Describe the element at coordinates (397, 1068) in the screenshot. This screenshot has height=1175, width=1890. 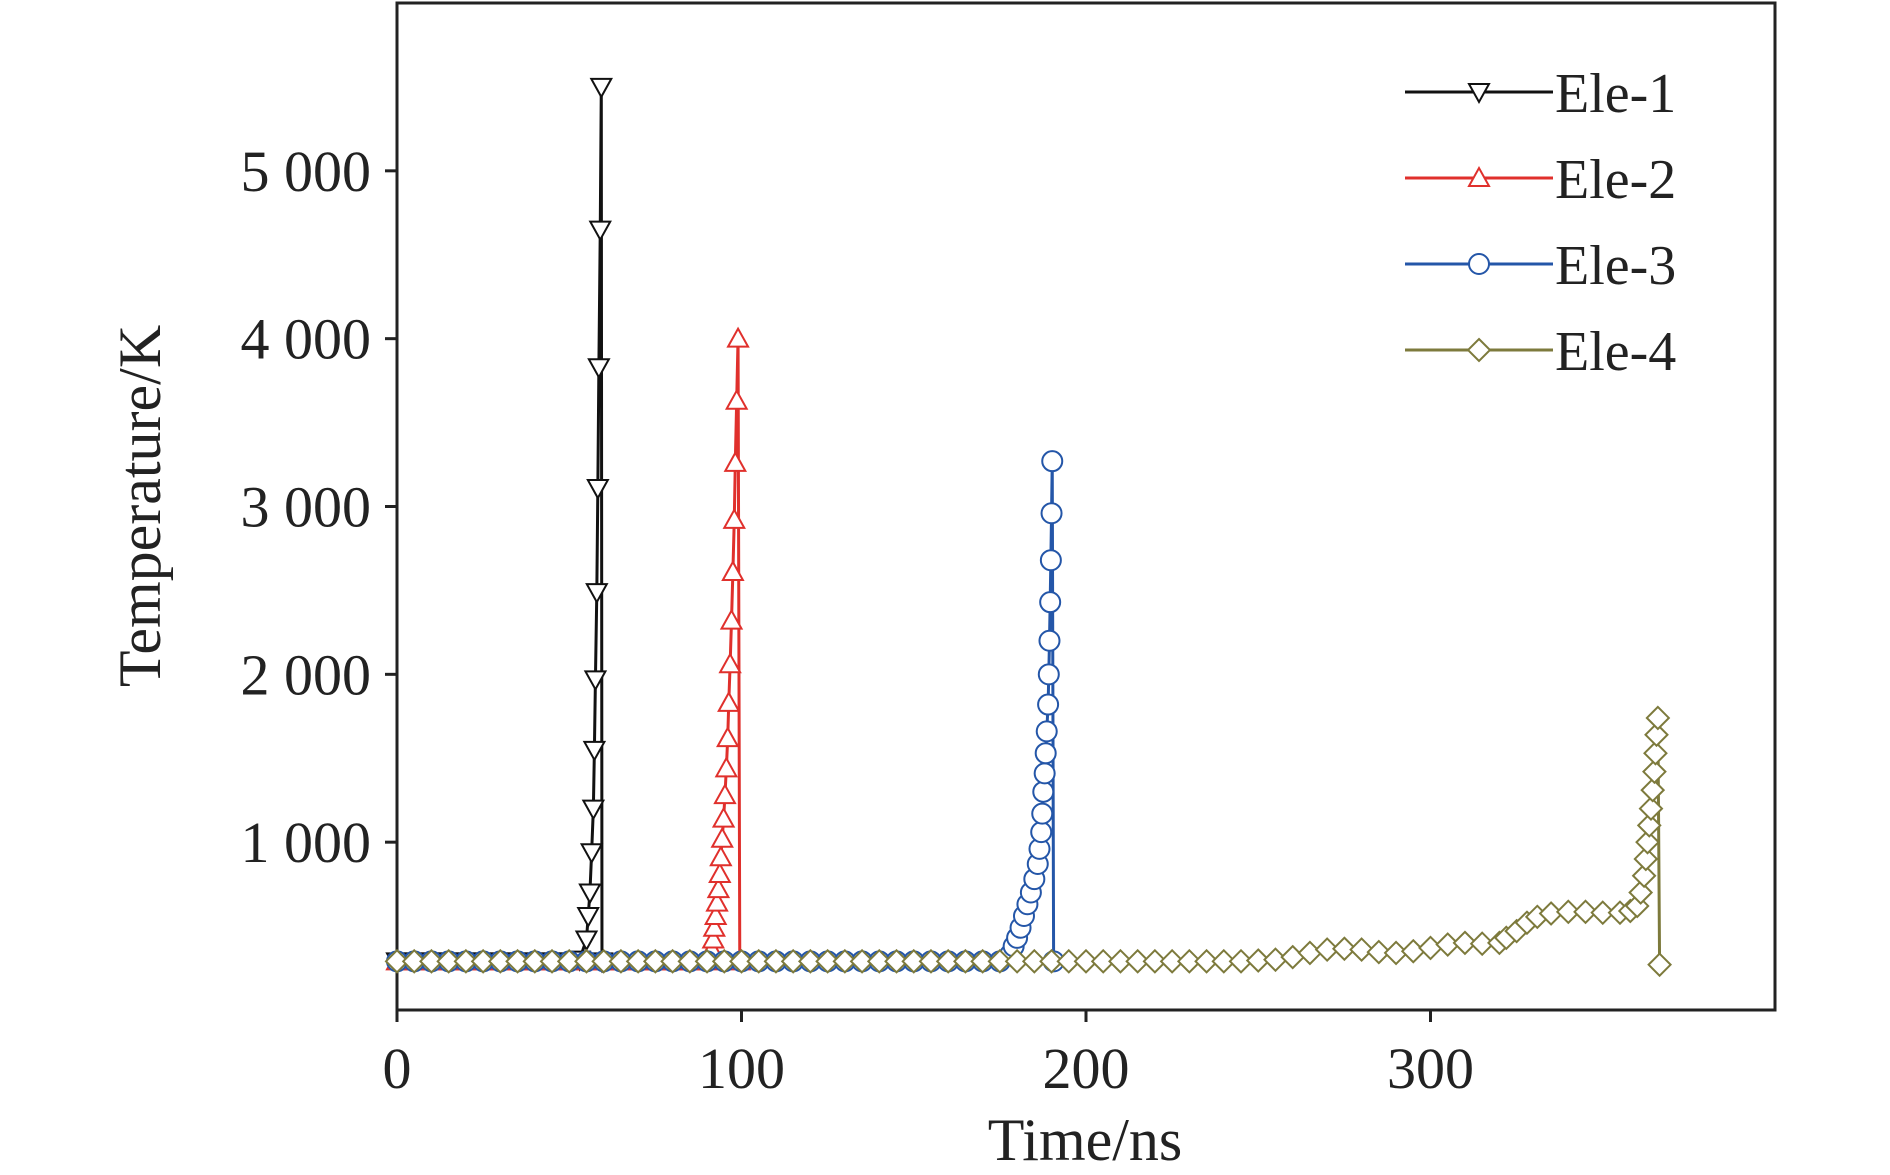
I see `x-tick-label: 0` at that location.